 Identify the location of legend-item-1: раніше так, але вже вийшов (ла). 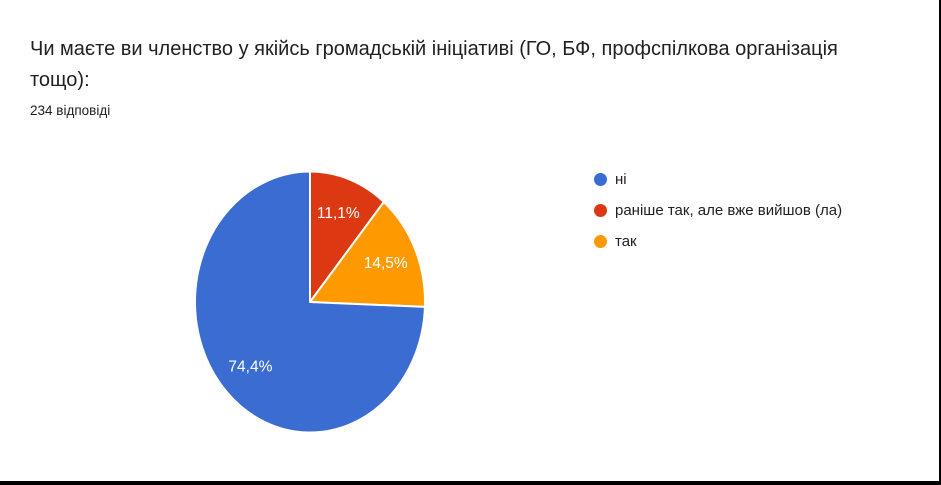
(718, 210).